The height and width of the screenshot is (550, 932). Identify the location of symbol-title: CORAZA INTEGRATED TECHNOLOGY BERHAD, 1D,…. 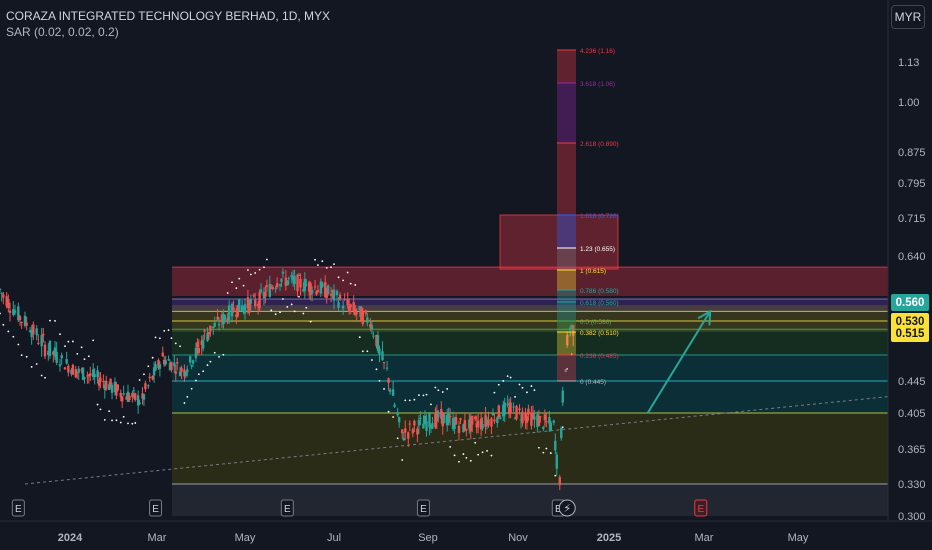
(168, 16).